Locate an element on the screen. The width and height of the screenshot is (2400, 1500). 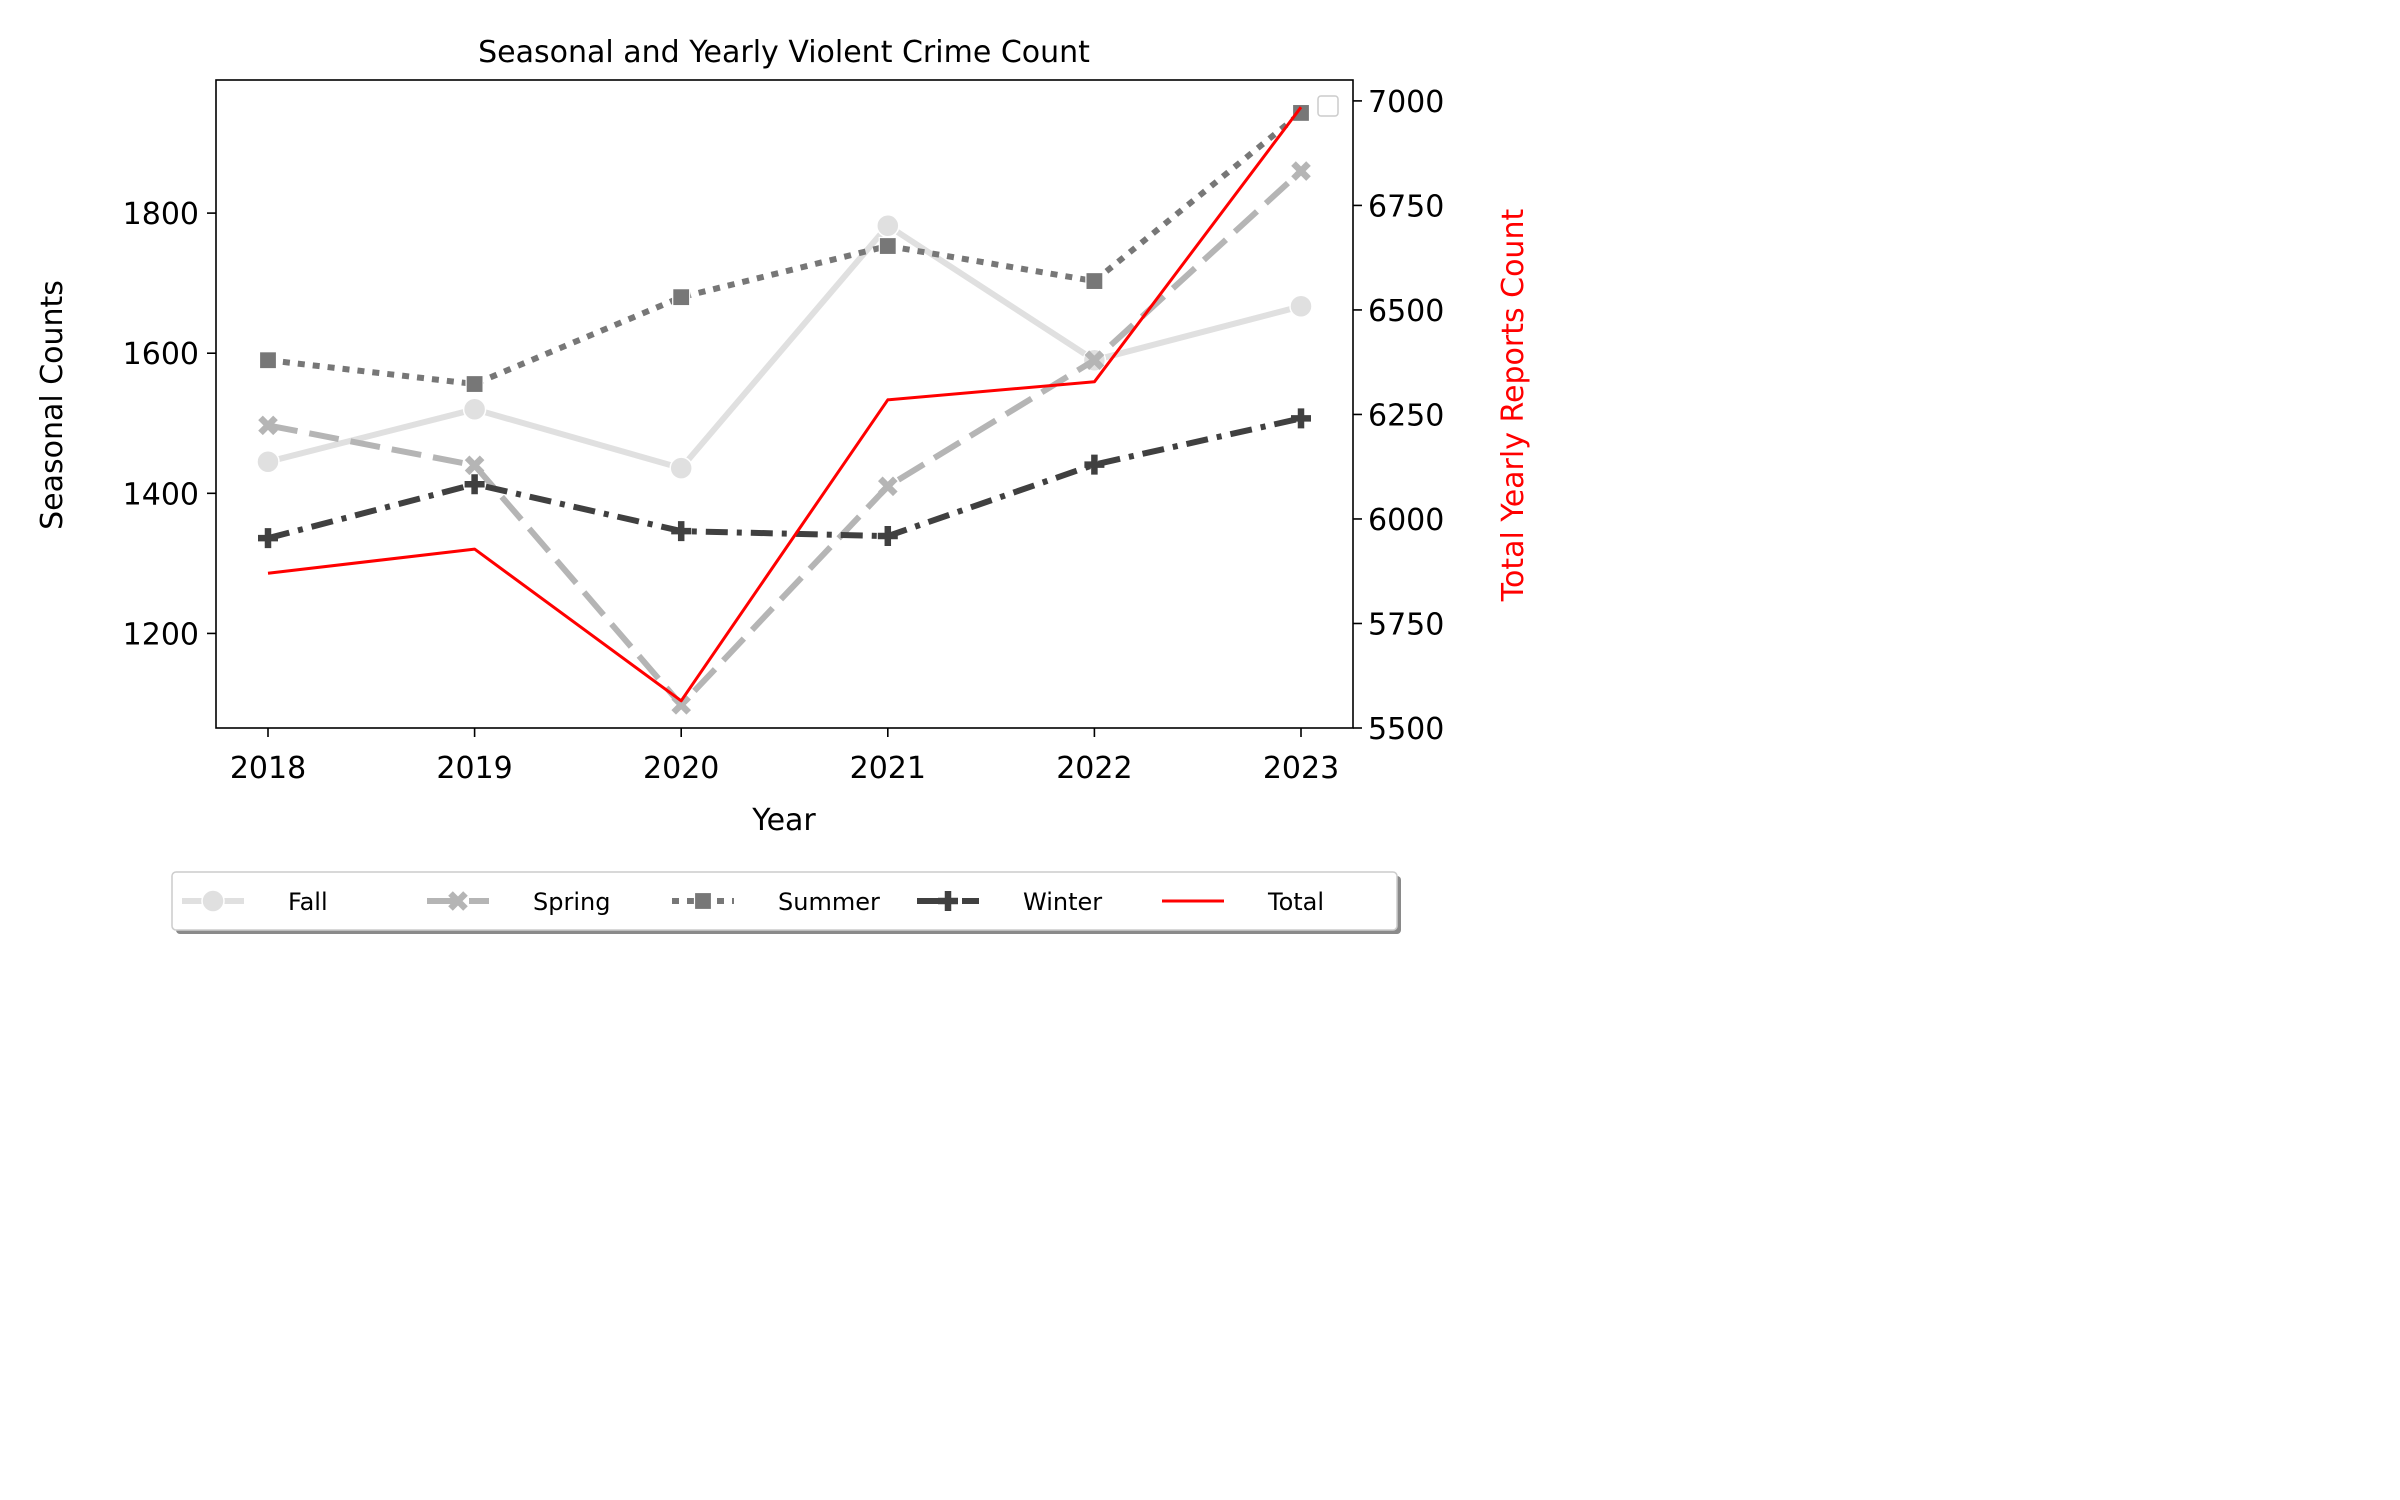
data-point-winter-2021 is located at coordinates (887, 536).